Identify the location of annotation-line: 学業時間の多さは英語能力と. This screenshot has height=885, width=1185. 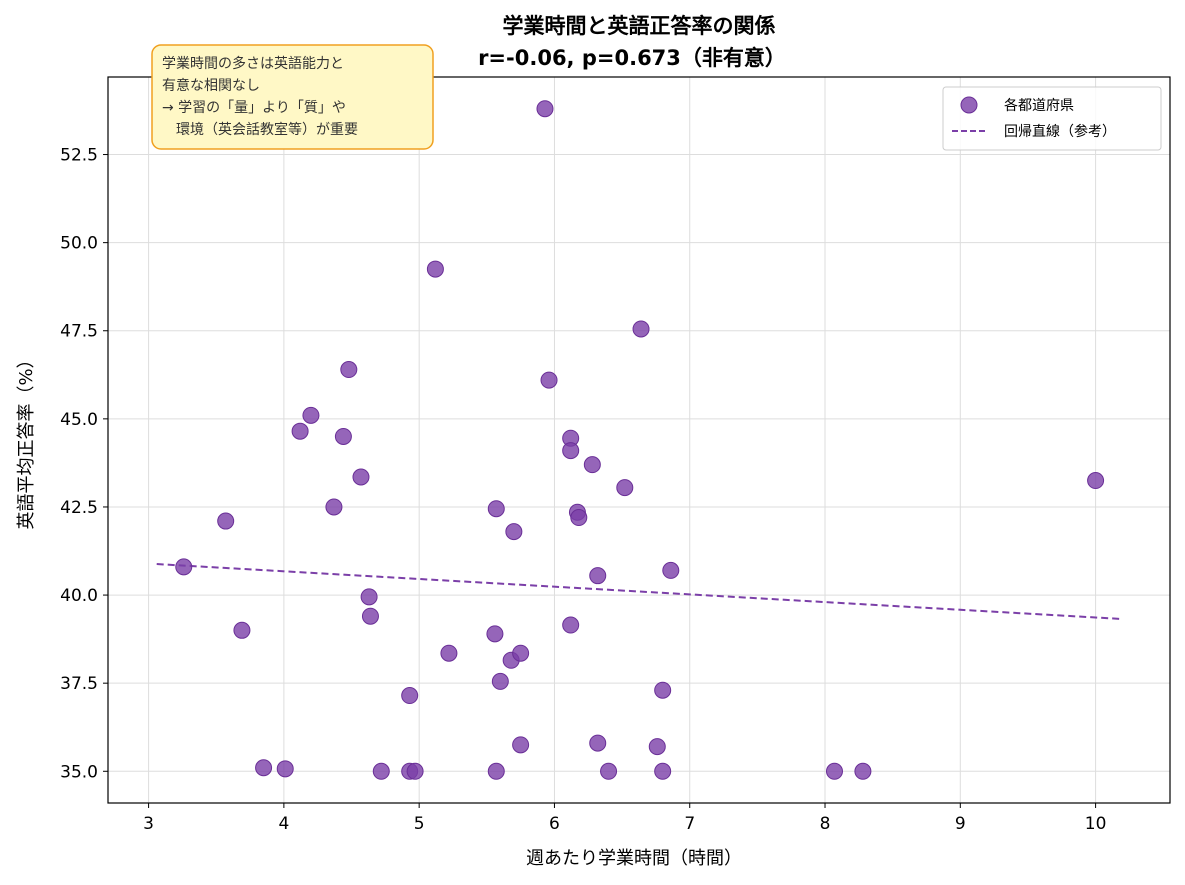
(253, 63).